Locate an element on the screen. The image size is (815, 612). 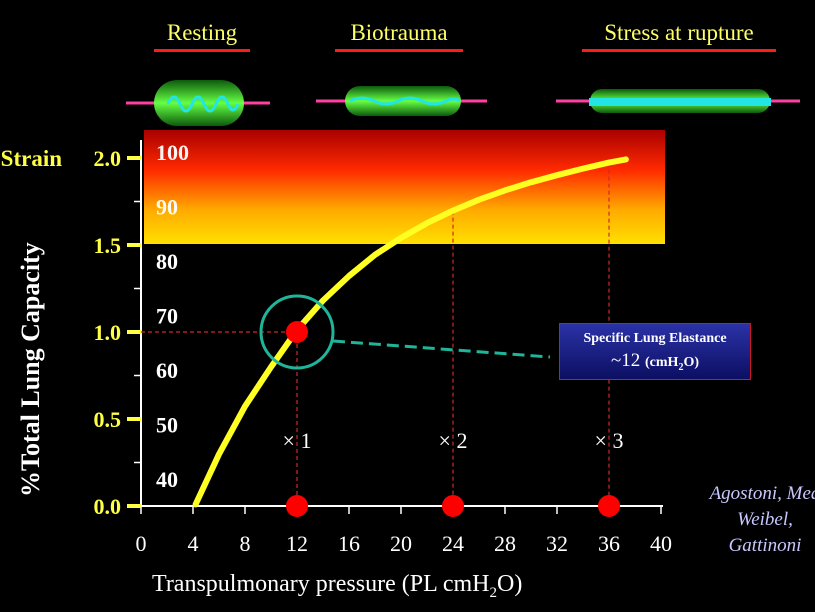
author-line: Weibel, is located at coordinates (765, 519).